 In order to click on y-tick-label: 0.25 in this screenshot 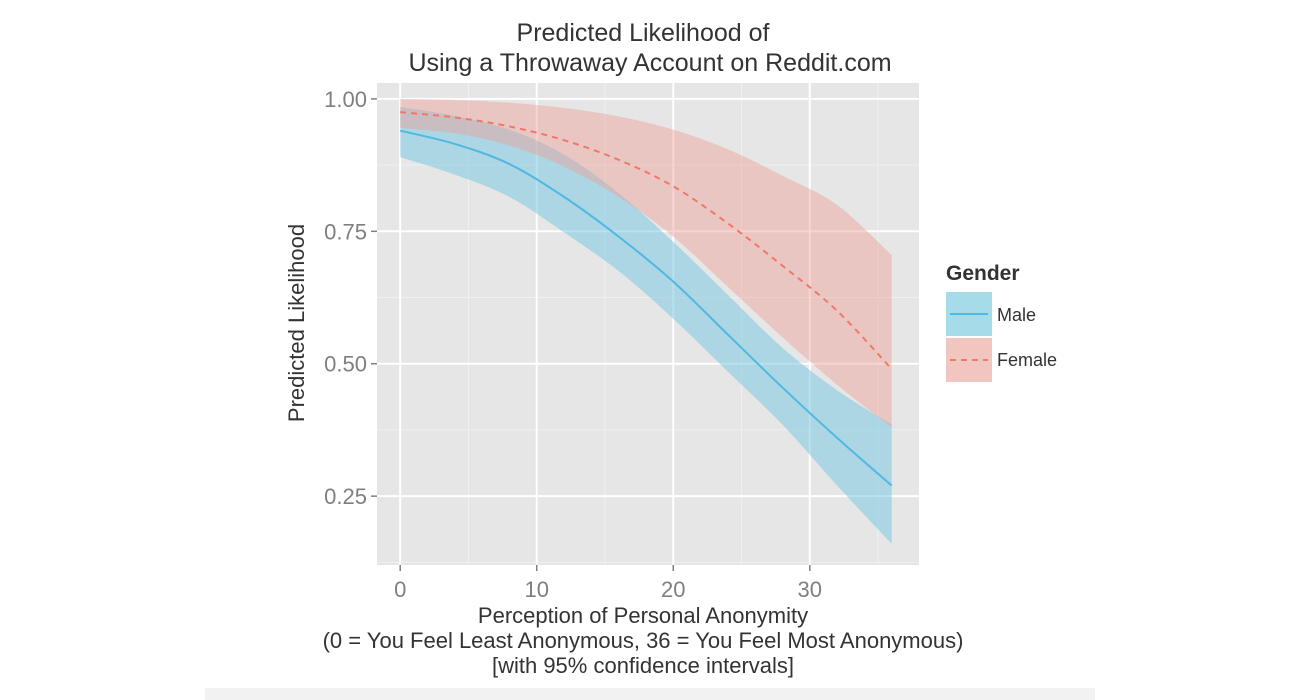, I will do `click(345, 496)`.